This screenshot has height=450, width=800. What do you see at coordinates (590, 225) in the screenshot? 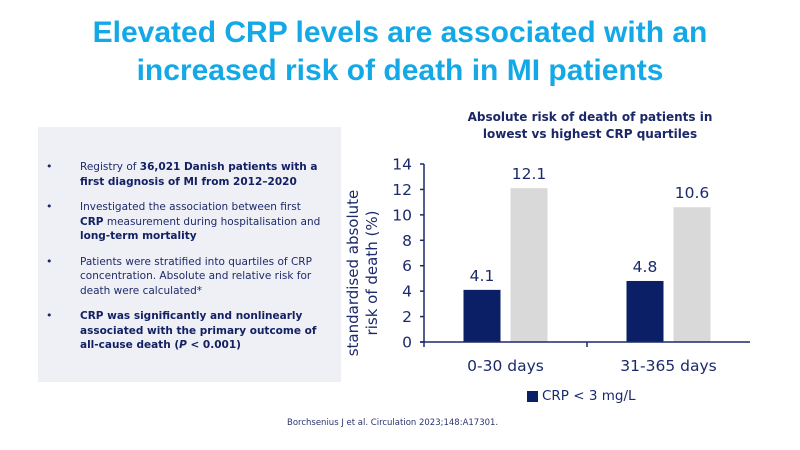
I see `value-labels-group: 4.1 12.1 4.8 10.6` at bounding box center [590, 225].